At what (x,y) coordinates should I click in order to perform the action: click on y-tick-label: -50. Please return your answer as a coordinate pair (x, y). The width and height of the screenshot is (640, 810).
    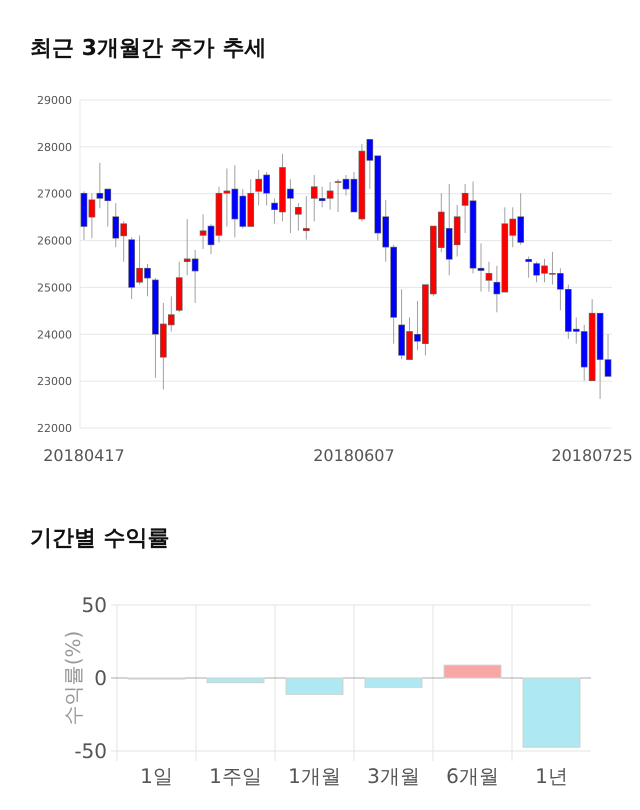
    Looking at the image, I should click on (90, 751).